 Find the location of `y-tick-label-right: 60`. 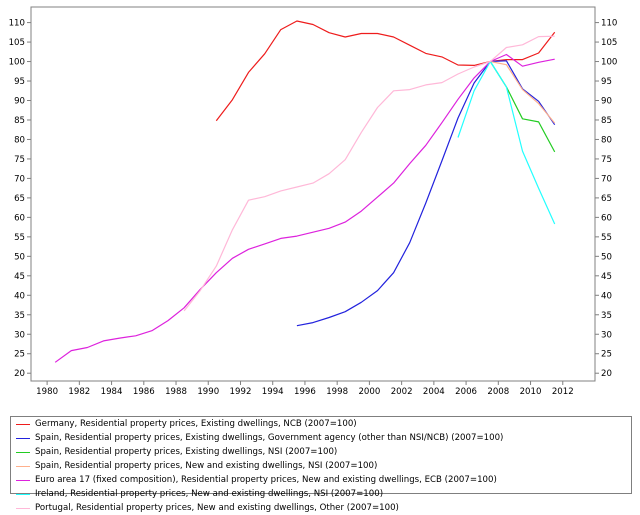

y-tick-label-right: 60 is located at coordinates (606, 218).